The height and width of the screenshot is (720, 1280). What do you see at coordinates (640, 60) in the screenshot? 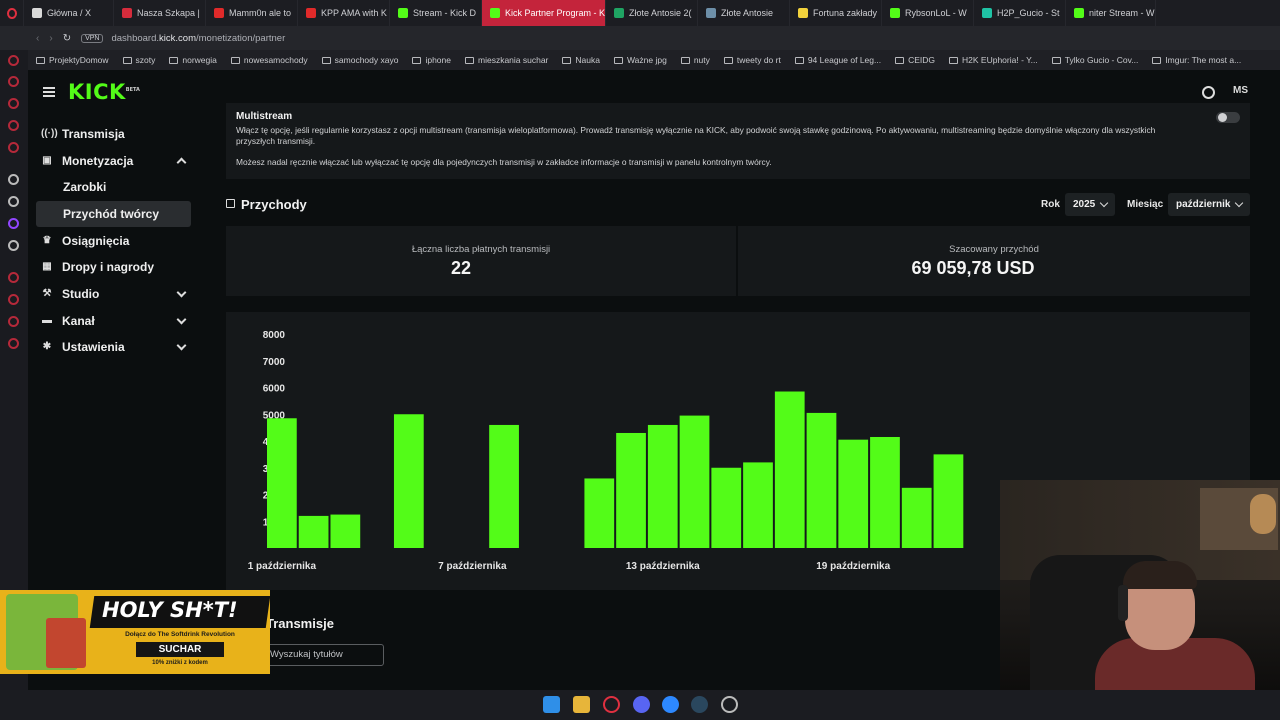
I see `bookmark-item: Ważne jpg` at bounding box center [640, 60].